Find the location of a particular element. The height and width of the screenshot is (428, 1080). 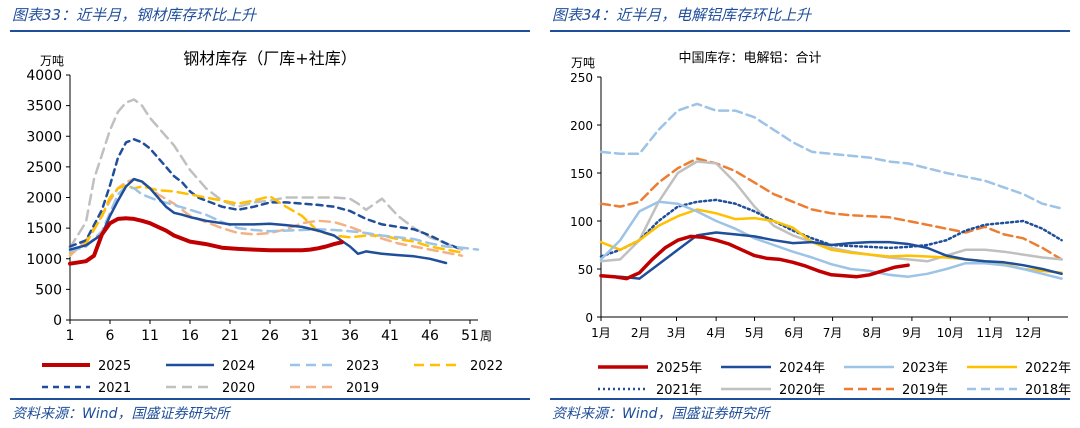

legend-item: 2022年 is located at coordinates (1019, 368).